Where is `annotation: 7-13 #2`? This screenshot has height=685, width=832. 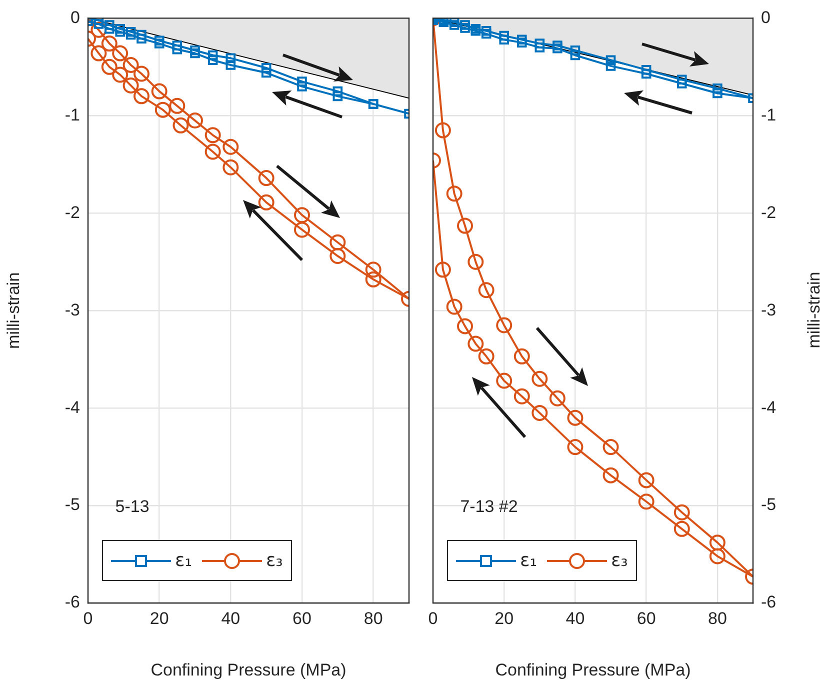
annotation: 7-13 #2 is located at coordinates (489, 506).